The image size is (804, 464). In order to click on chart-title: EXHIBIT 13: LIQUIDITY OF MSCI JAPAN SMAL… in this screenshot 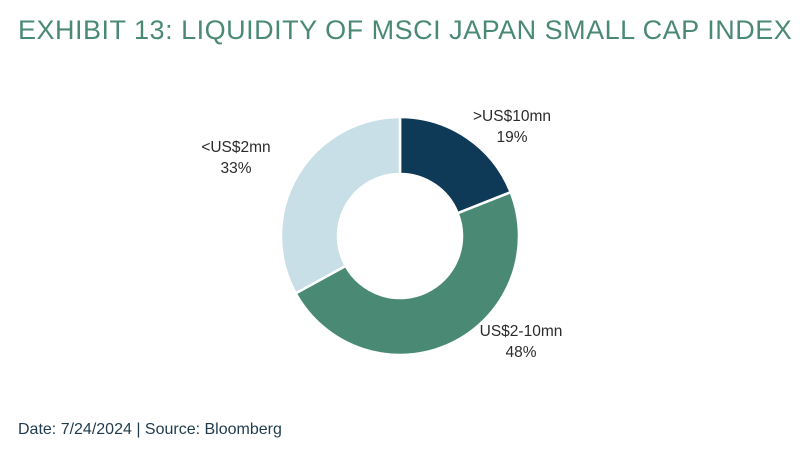, I will do `click(405, 30)`.